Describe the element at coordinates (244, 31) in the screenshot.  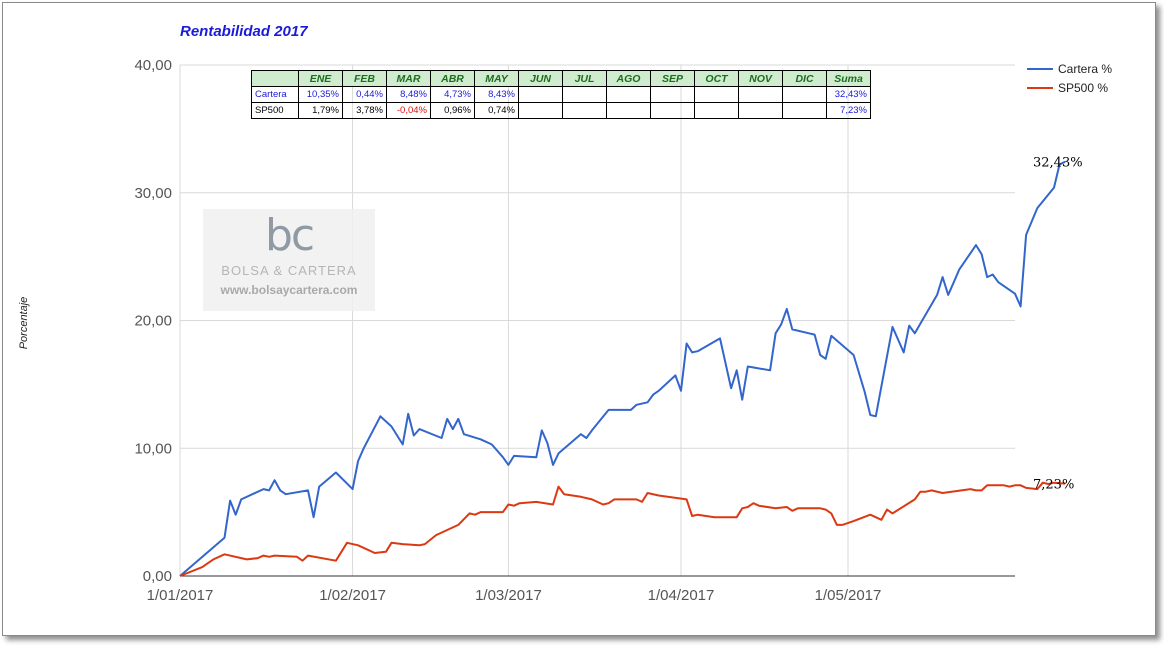
I see `chart-title: Rentabilidad 2017` at that location.